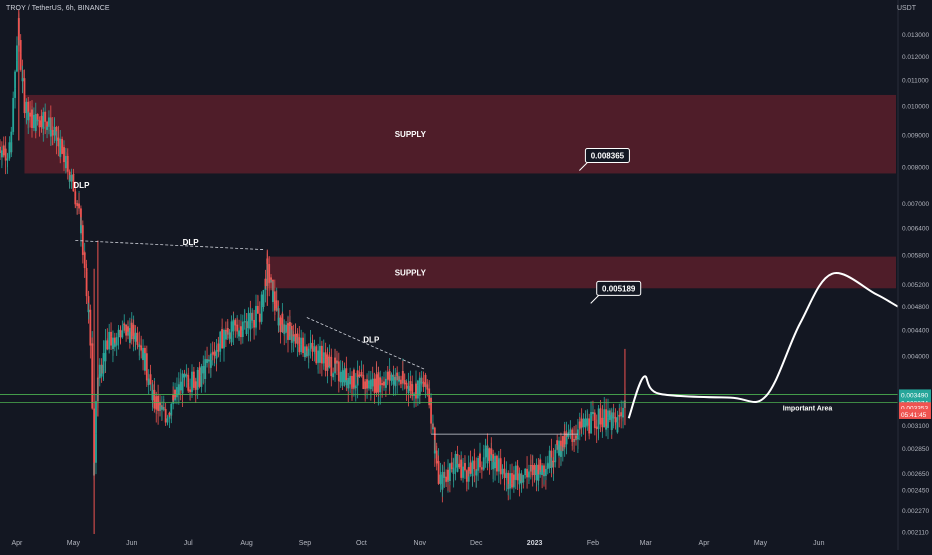 The image size is (932, 555). Describe the element at coordinates (361, 543) in the screenshot. I see `x-tick-label: Oct` at that location.